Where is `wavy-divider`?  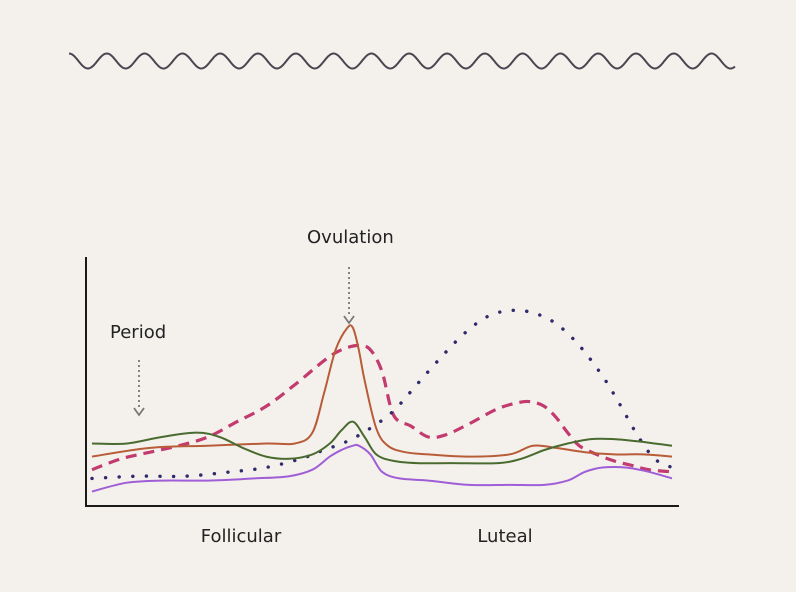 wavy-divider is located at coordinates (402, 61).